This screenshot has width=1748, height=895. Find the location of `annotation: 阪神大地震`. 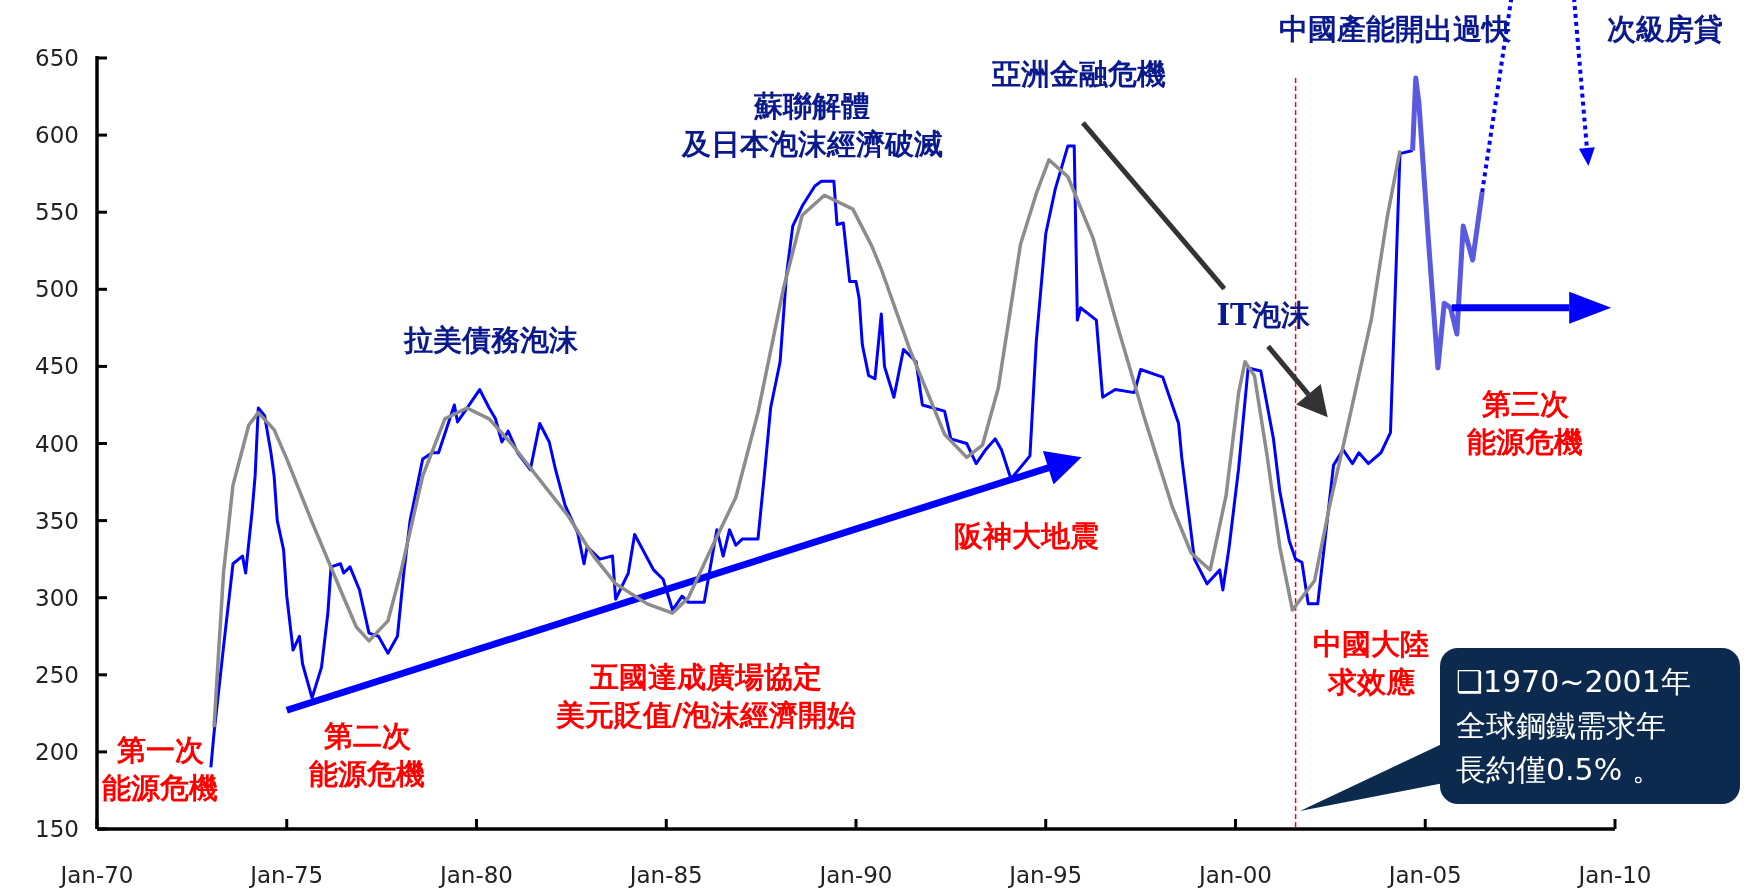

annotation: 阪神大地震 is located at coordinates (1026, 536).